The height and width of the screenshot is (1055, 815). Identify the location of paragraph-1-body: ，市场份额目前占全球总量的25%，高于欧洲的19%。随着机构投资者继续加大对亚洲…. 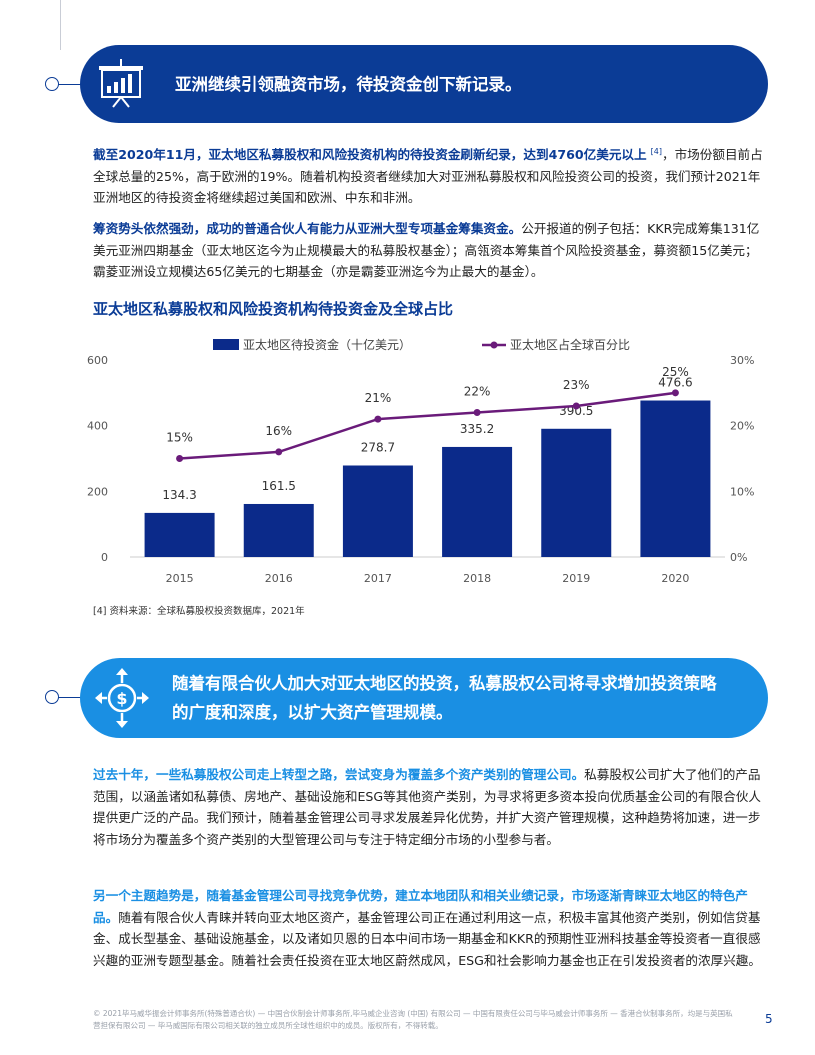
(428, 176).